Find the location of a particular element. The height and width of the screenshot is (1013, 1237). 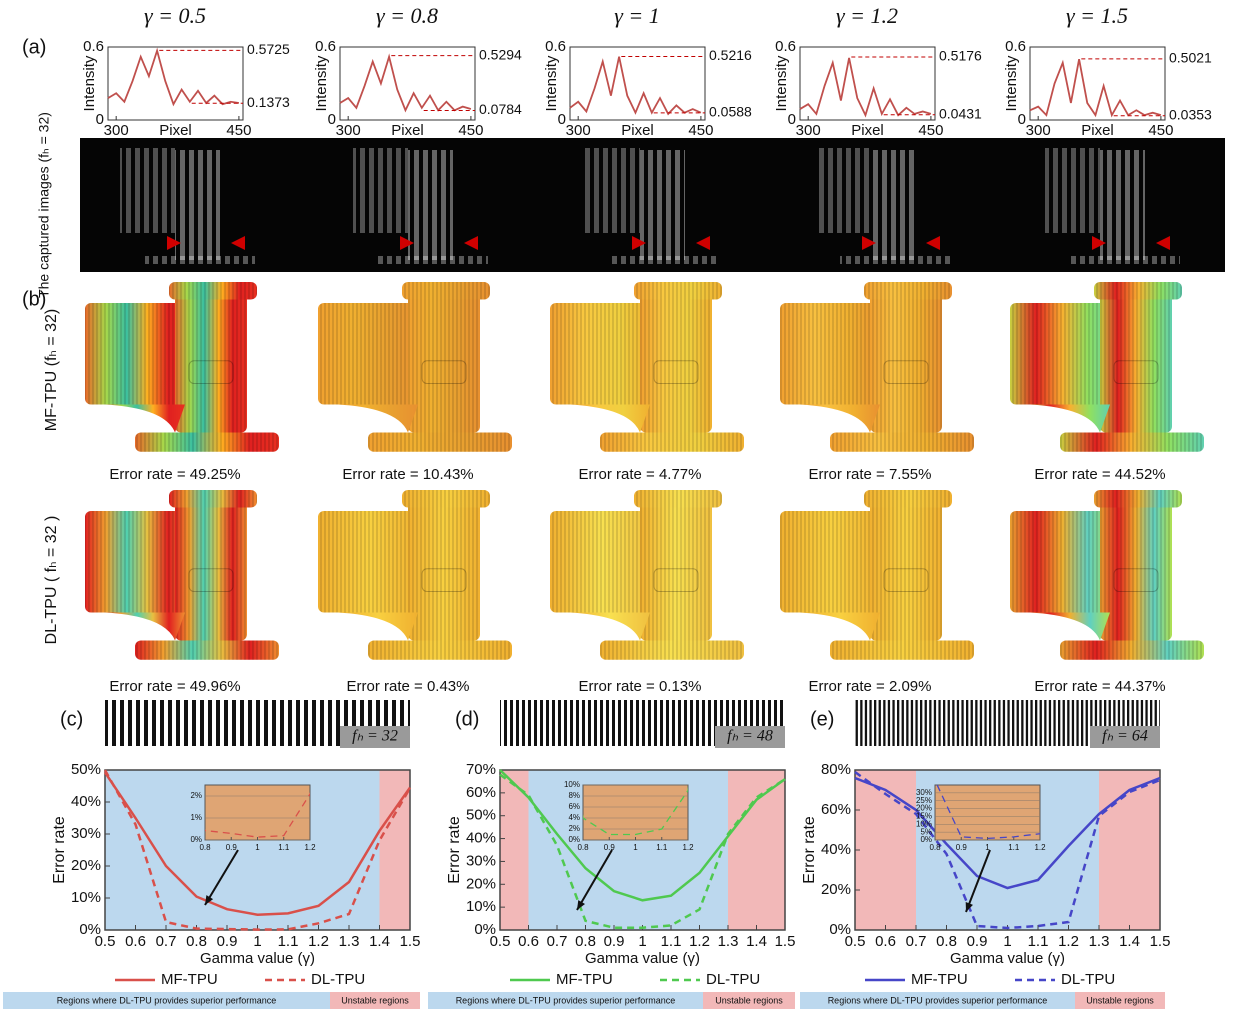

x-tick-label: 0.5 is located at coordinates (855, 941).